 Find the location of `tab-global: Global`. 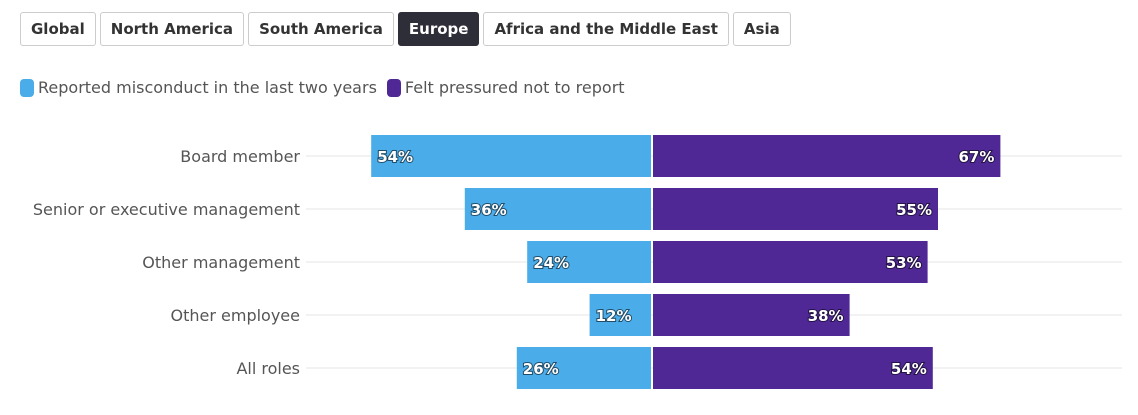

tab-global: Global is located at coordinates (58, 29).